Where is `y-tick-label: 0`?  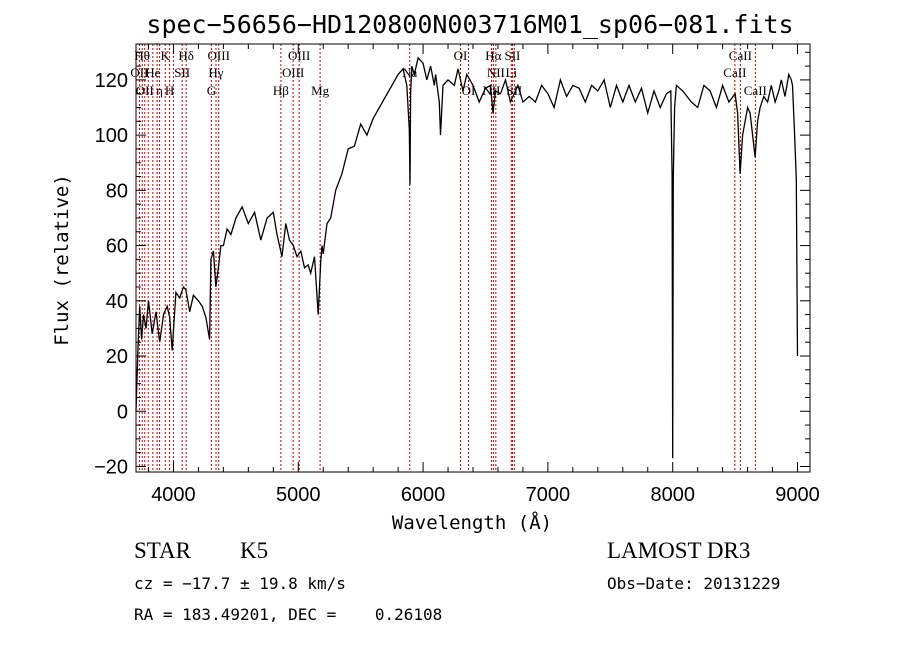 y-tick-label: 0 is located at coordinates (122, 412).